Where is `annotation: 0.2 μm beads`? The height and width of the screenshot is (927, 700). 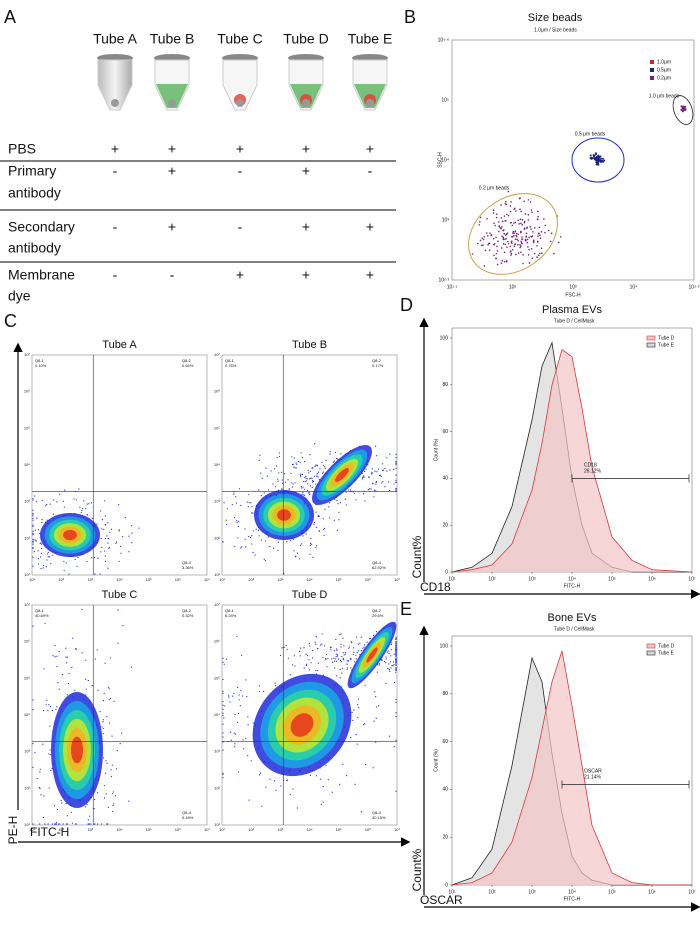 annotation: 0.2 μm beads is located at coordinates (494, 188).